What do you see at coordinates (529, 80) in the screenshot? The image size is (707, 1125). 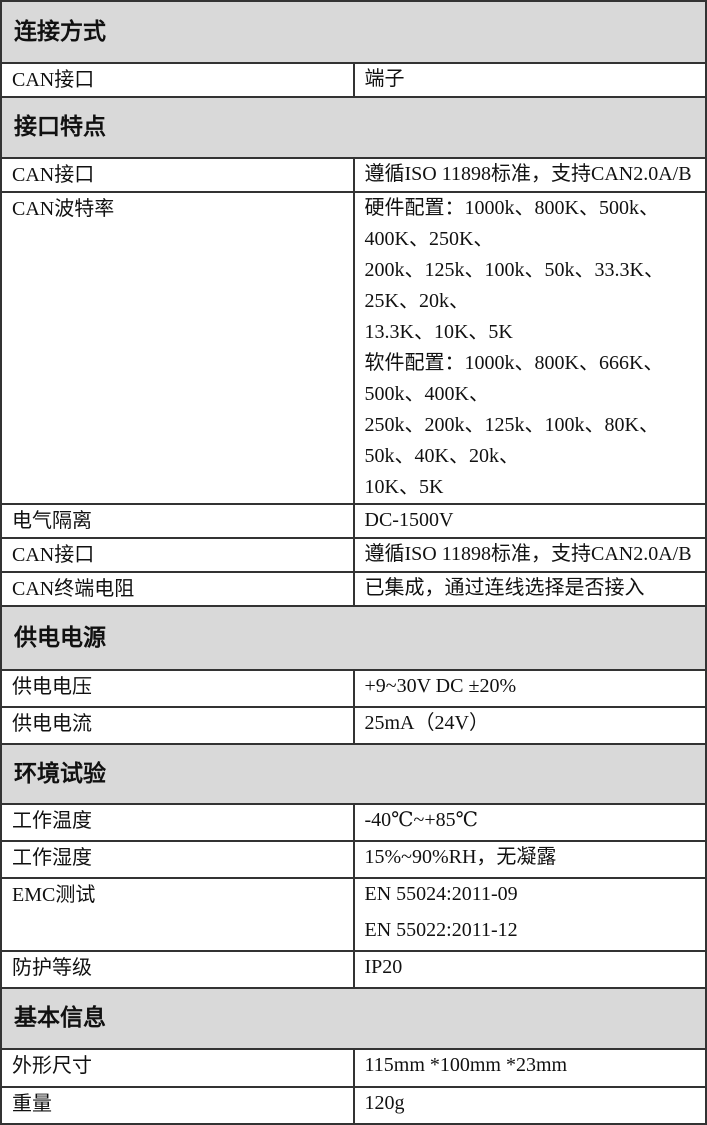 I see `row-value: 端子` at bounding box center [529, 80].